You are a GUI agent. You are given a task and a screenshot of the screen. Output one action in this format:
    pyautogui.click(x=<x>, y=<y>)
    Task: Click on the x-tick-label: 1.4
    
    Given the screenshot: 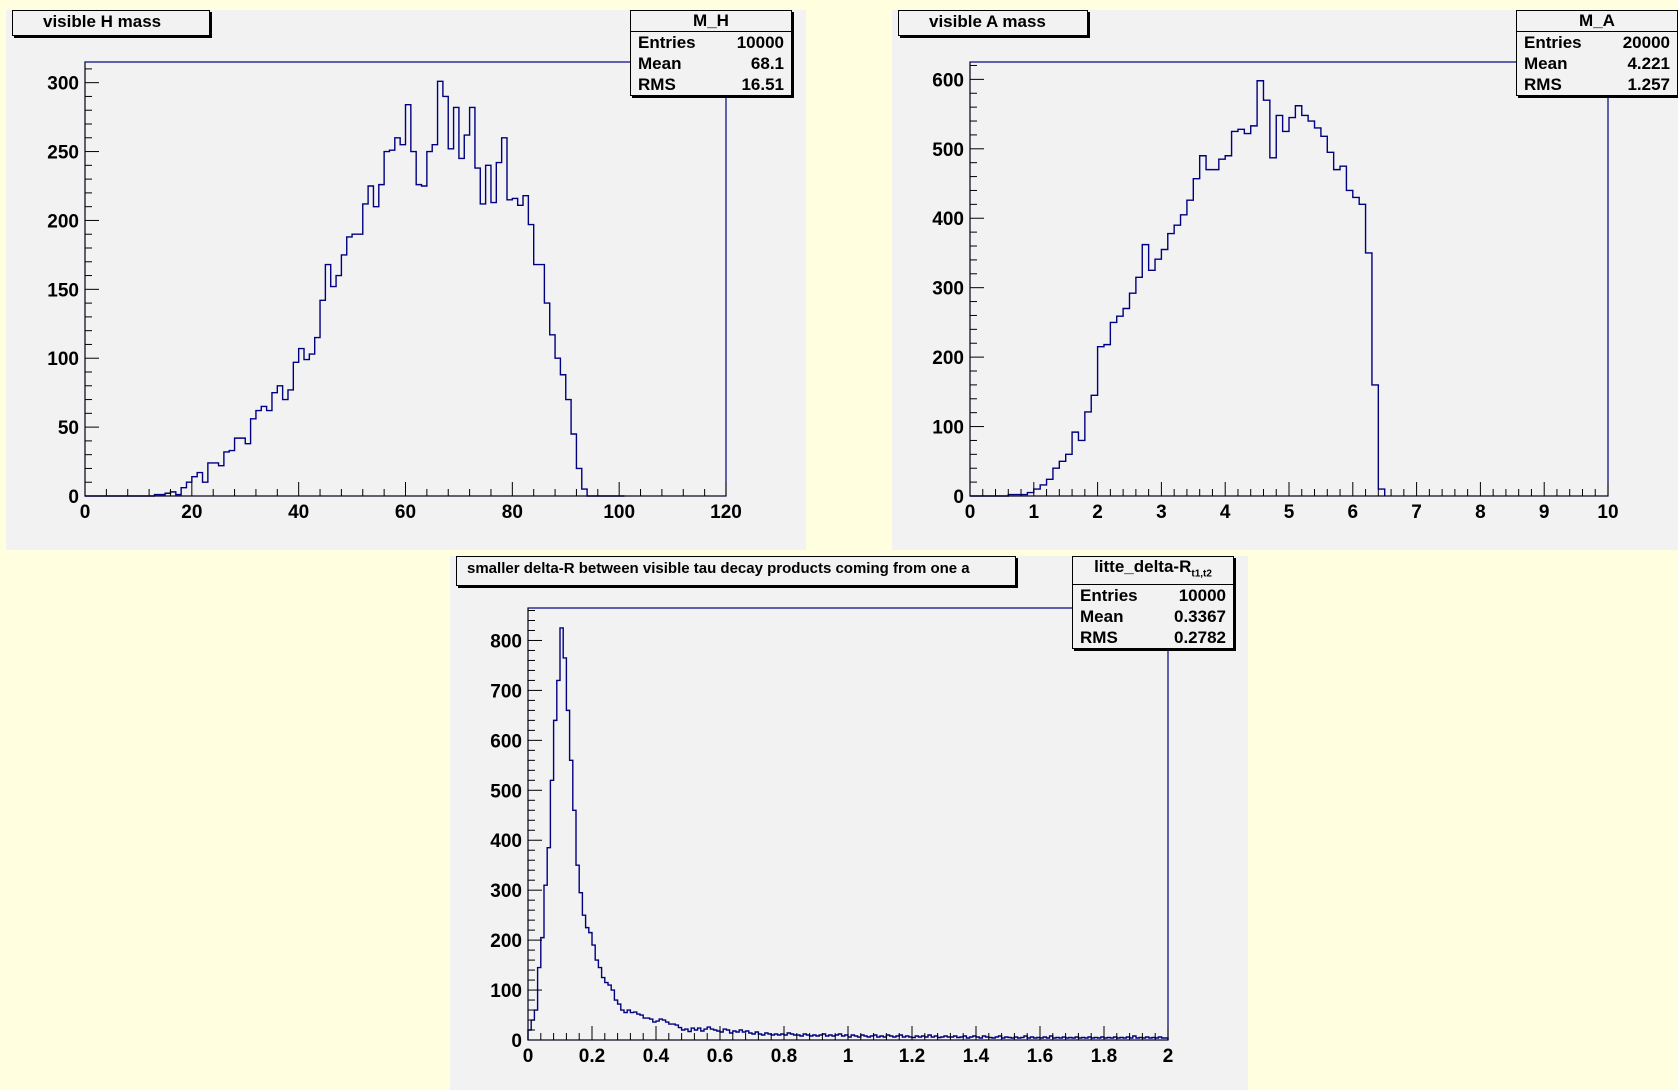 What is the action you would take?
    pyautogui.click(x=976, y=1056)
    